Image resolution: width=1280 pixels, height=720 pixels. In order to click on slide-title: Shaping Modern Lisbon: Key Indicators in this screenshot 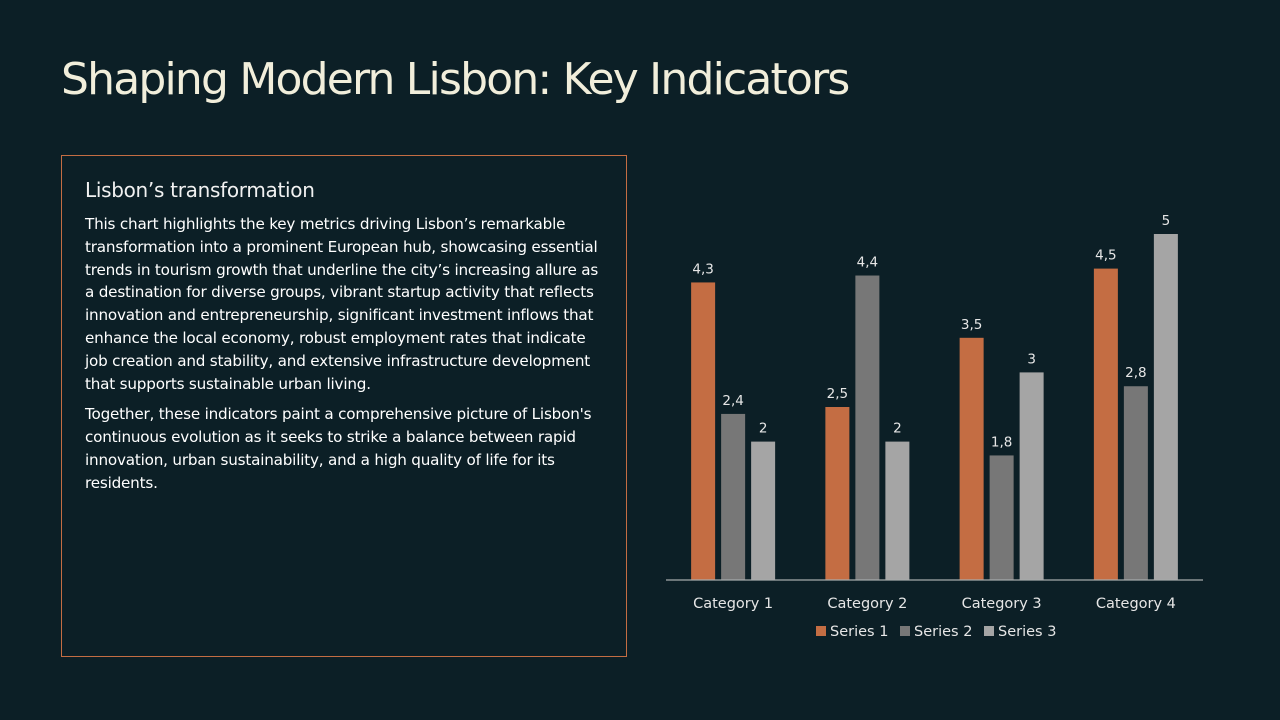, I will do `click(455, 79)`.